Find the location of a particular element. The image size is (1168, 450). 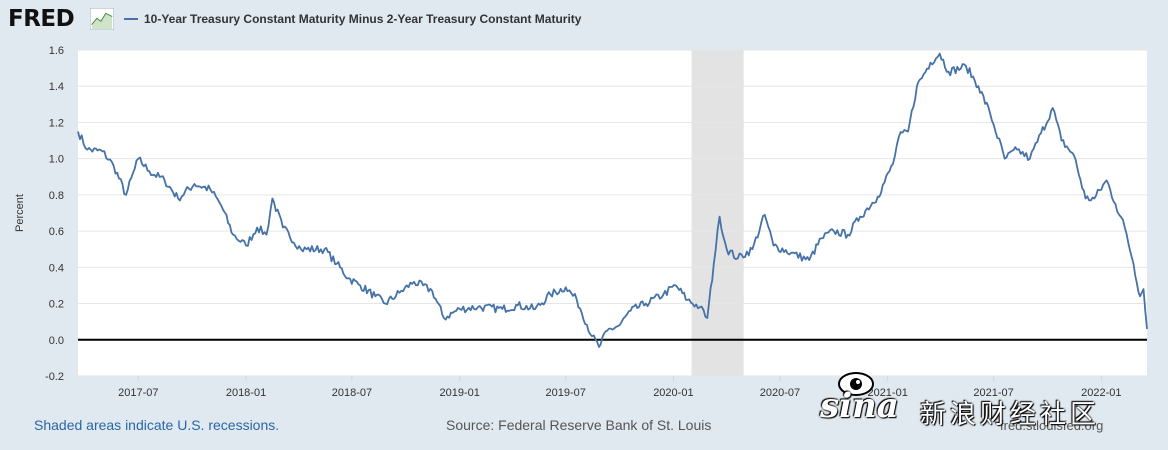

y-tick-label: 1.6 is located at coordinates (56, 51).